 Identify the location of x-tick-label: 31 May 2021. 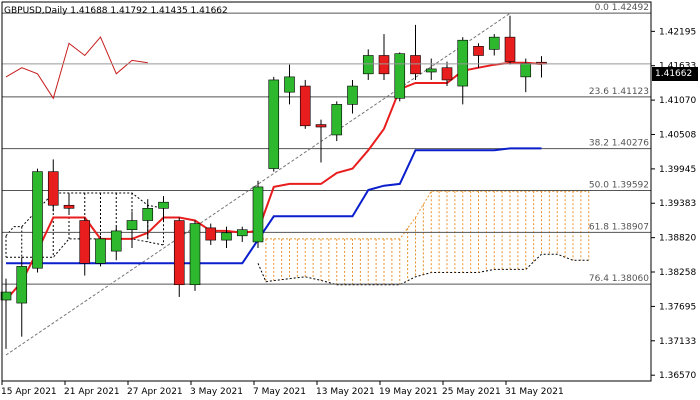
(534, 392).